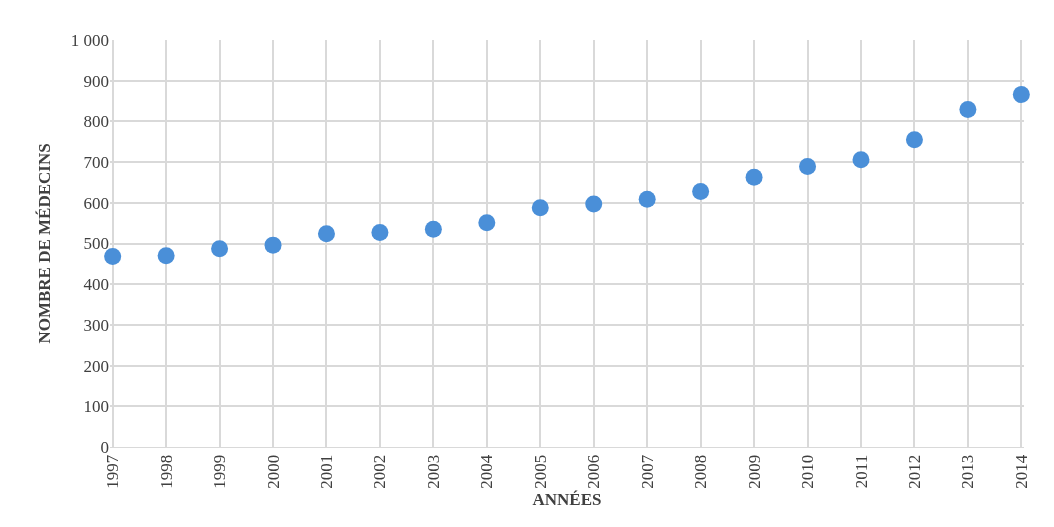 Image resolution: width=1054 pixels, height=527 pixels. Describe the element at coordinates (96, 285) in the screenshot. I see `y-tick-label: 400` at that location.